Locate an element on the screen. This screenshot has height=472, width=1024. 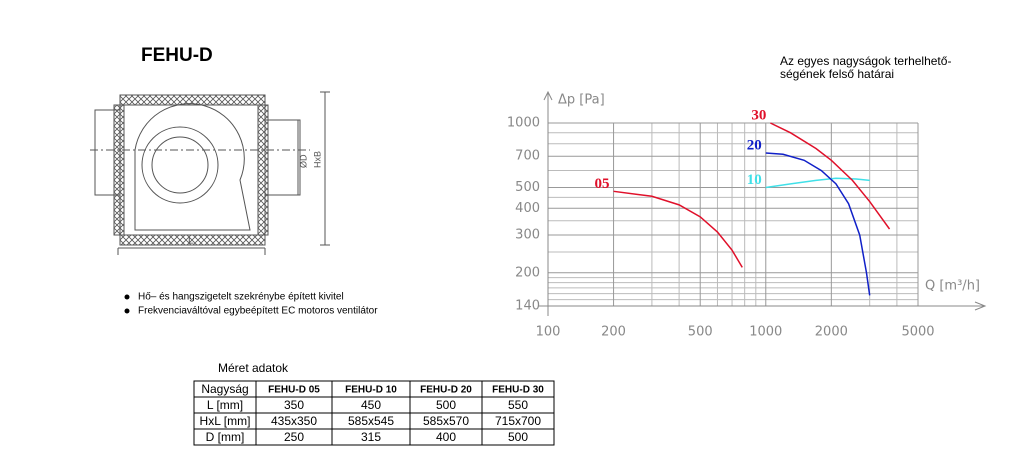
y-axis-label: Δp [Pa] is located at coordinates (581, 100).